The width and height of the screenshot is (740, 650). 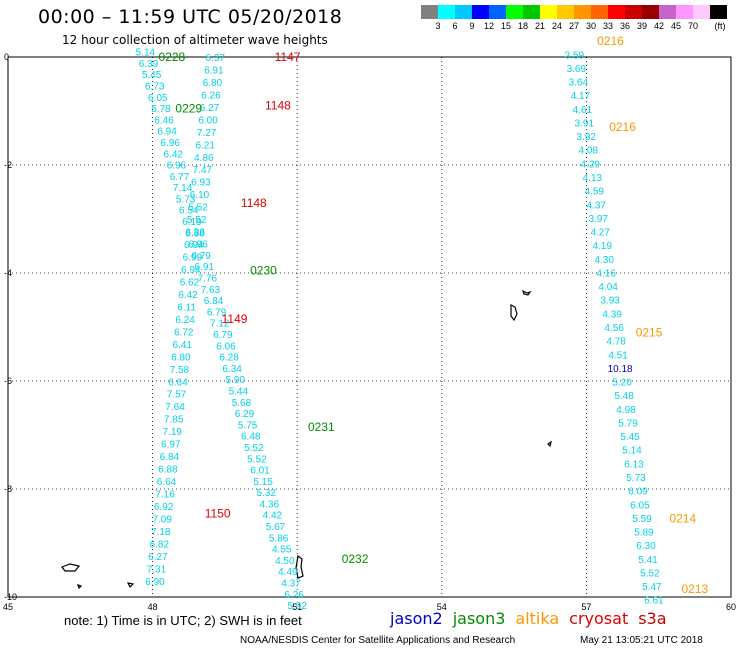 I want to click on wave-height-value: 6.54, so click(x=189, y=211).